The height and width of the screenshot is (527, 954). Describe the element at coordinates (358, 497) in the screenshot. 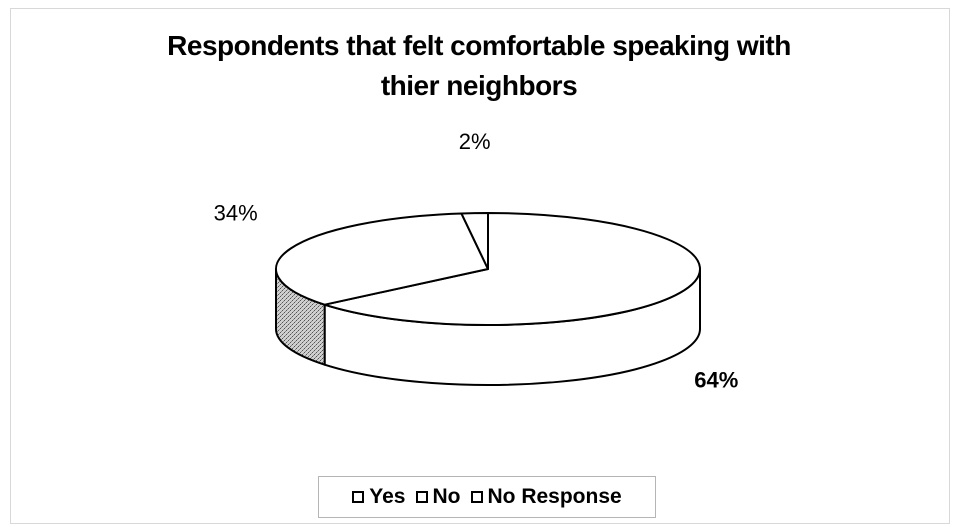

I see `legend-swatch-yes` at that location.